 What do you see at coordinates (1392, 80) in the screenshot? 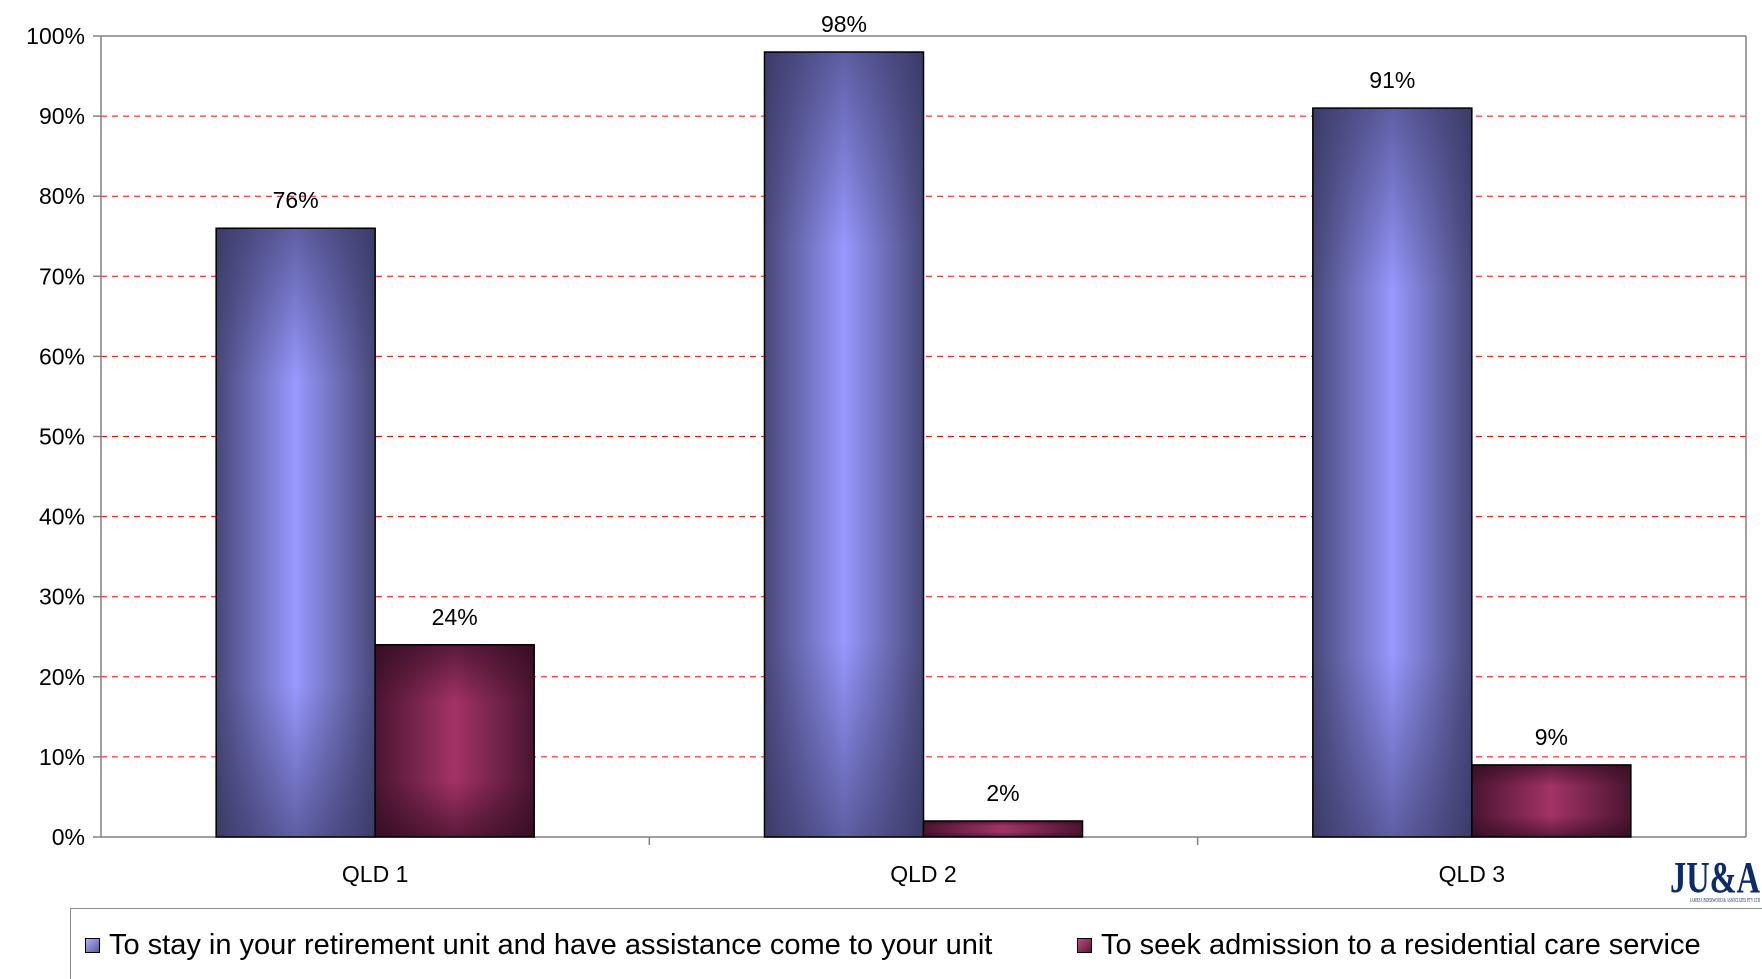
I see `data-label: 91%` at bounding box center [1392, 80].